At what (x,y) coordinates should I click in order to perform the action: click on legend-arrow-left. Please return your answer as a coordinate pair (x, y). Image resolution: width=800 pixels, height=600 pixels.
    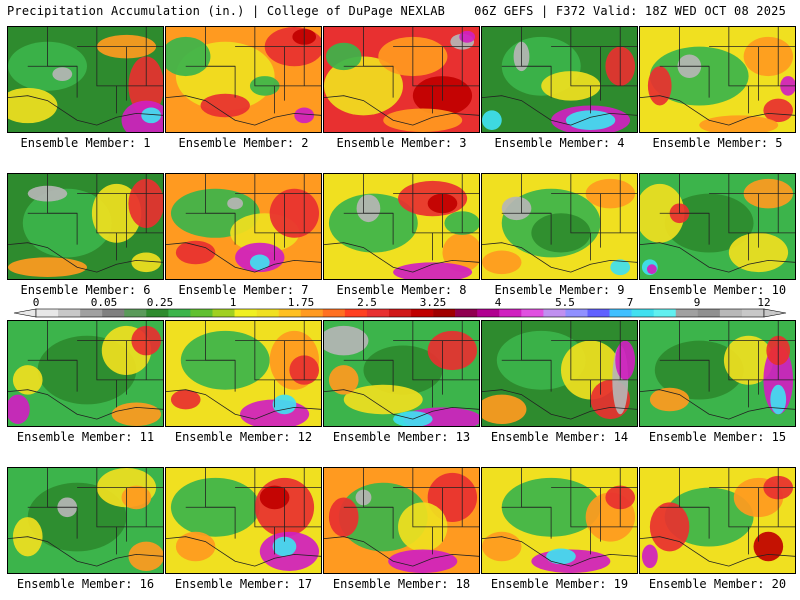
    Looking at the image, I should click on (25, 313).